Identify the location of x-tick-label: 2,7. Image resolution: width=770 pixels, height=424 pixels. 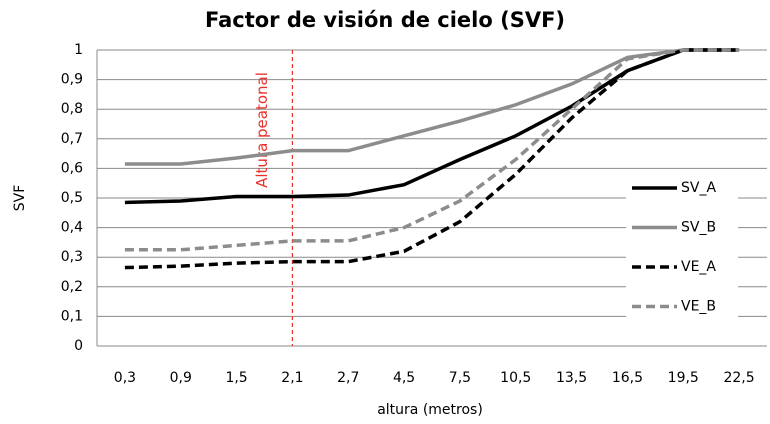
(348, 378).